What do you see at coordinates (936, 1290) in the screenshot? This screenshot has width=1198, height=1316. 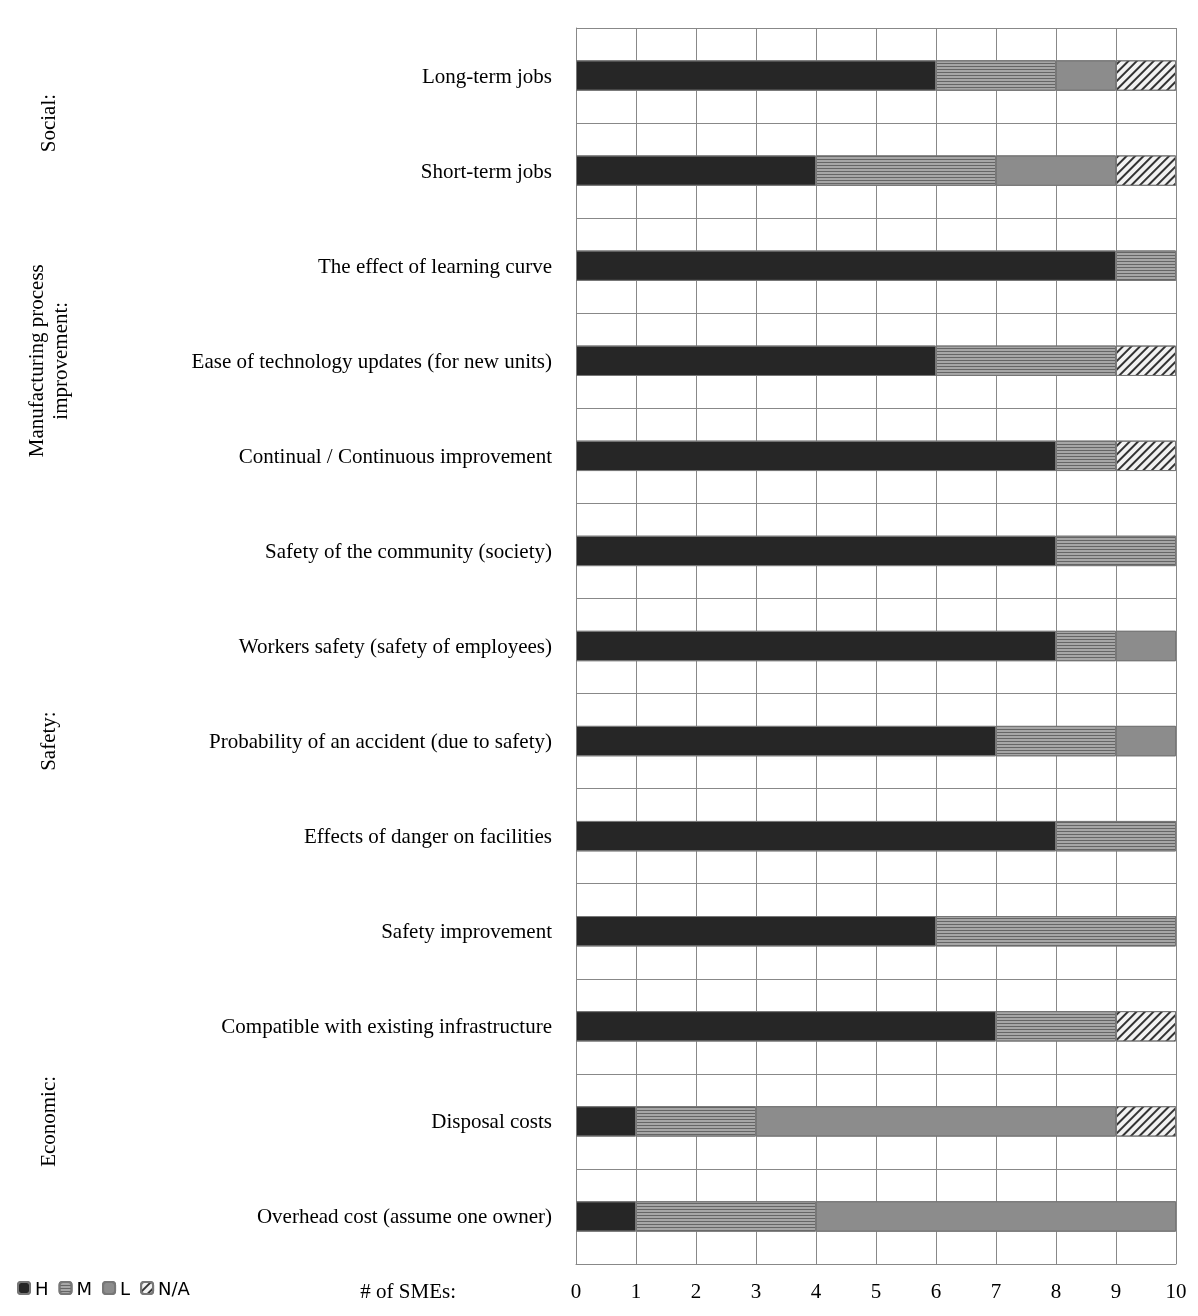 I see `x-tick-label: 6` at bounding box center [936, 1290].